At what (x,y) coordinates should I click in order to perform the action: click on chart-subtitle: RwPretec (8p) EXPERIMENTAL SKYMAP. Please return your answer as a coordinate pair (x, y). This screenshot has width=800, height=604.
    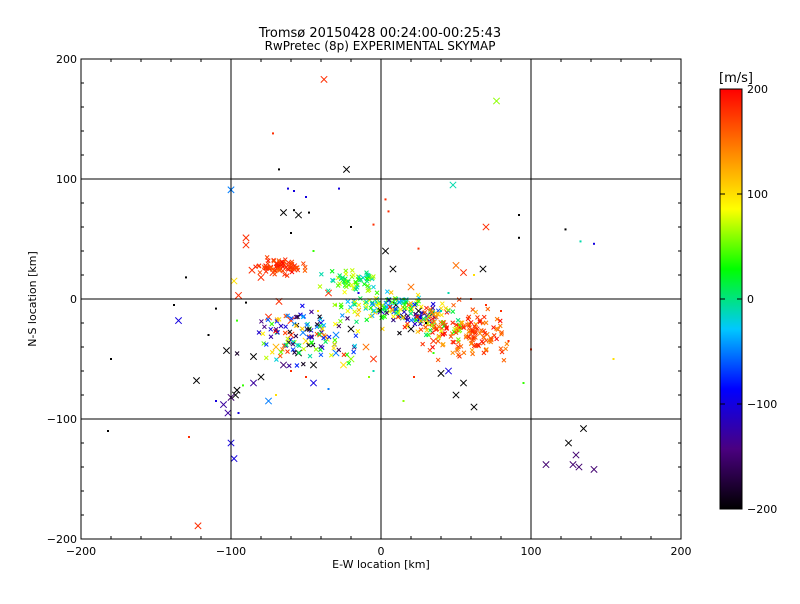
    Looking at the image, I should click on (380, 46).